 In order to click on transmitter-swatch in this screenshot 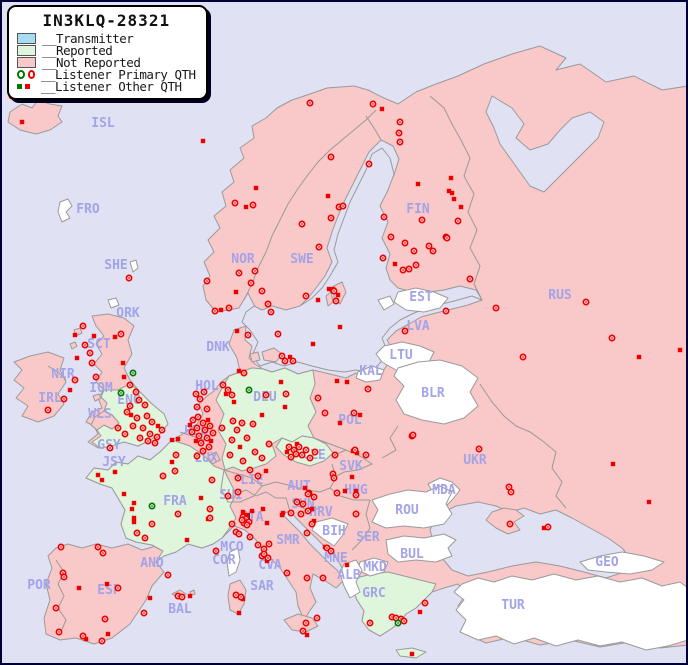, I will do `click(26, 38)`.